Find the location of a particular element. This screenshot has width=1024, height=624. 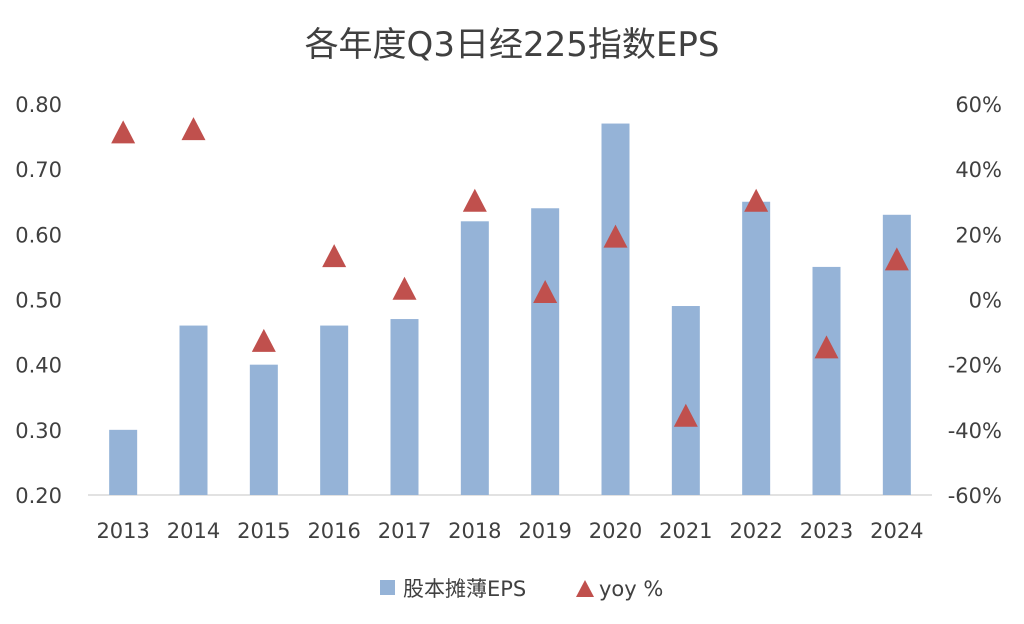

y-left-tick-label: 0.30 is located at coordinates (38, 431).